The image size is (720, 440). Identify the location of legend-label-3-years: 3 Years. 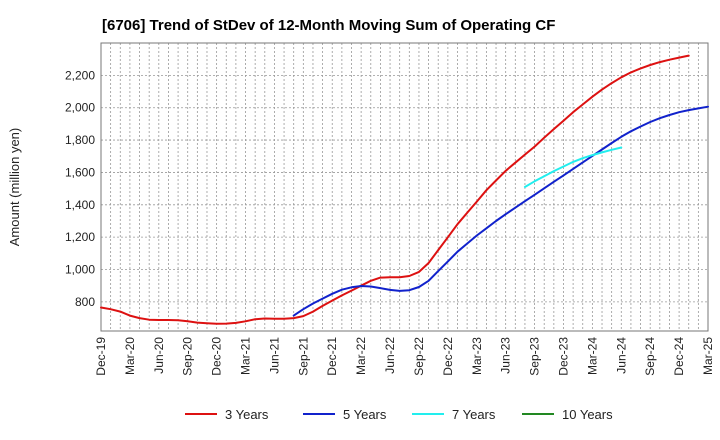
(247, 414).